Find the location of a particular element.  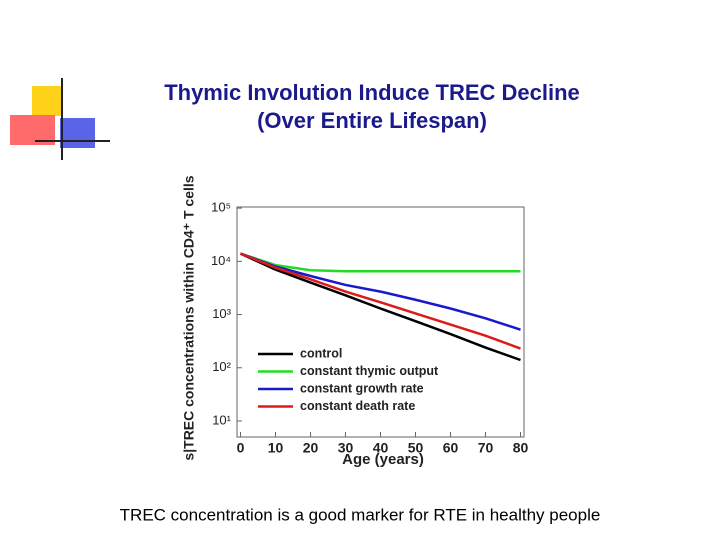

x-tick-label: 60 is located at coordinates (451, 448).